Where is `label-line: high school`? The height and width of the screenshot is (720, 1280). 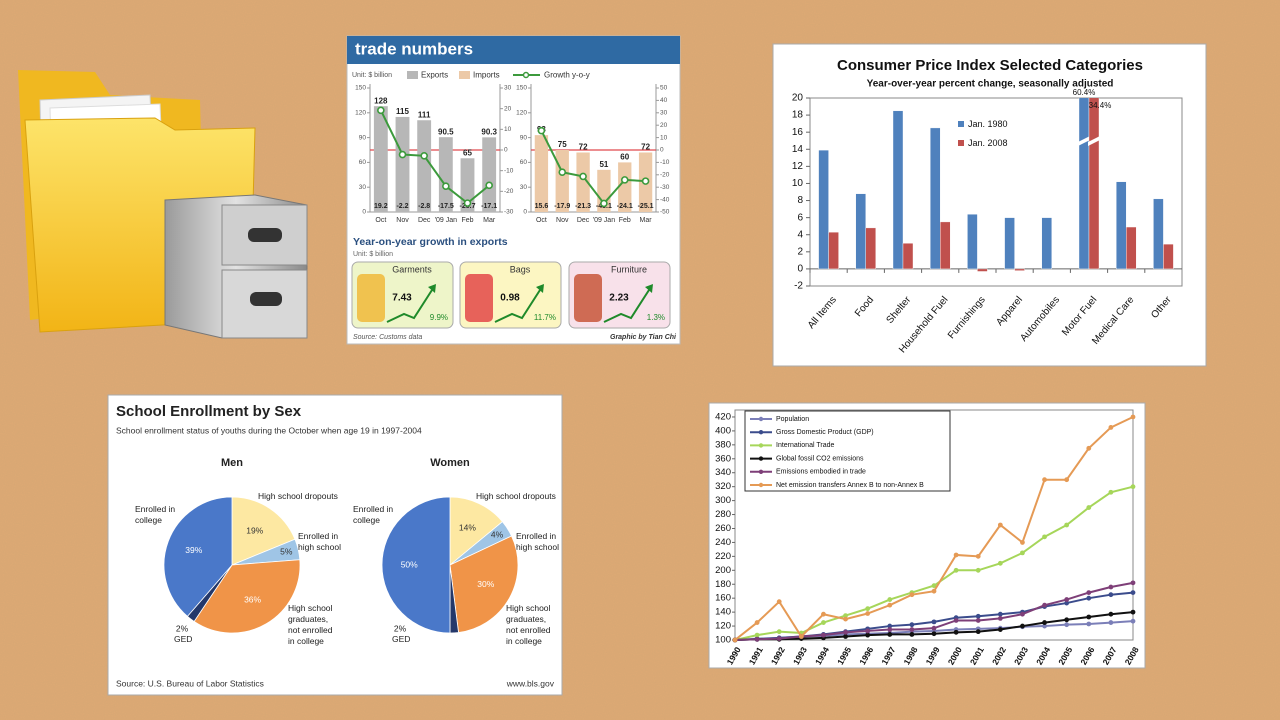
label-line: high school is located at coordinates (319, 547).